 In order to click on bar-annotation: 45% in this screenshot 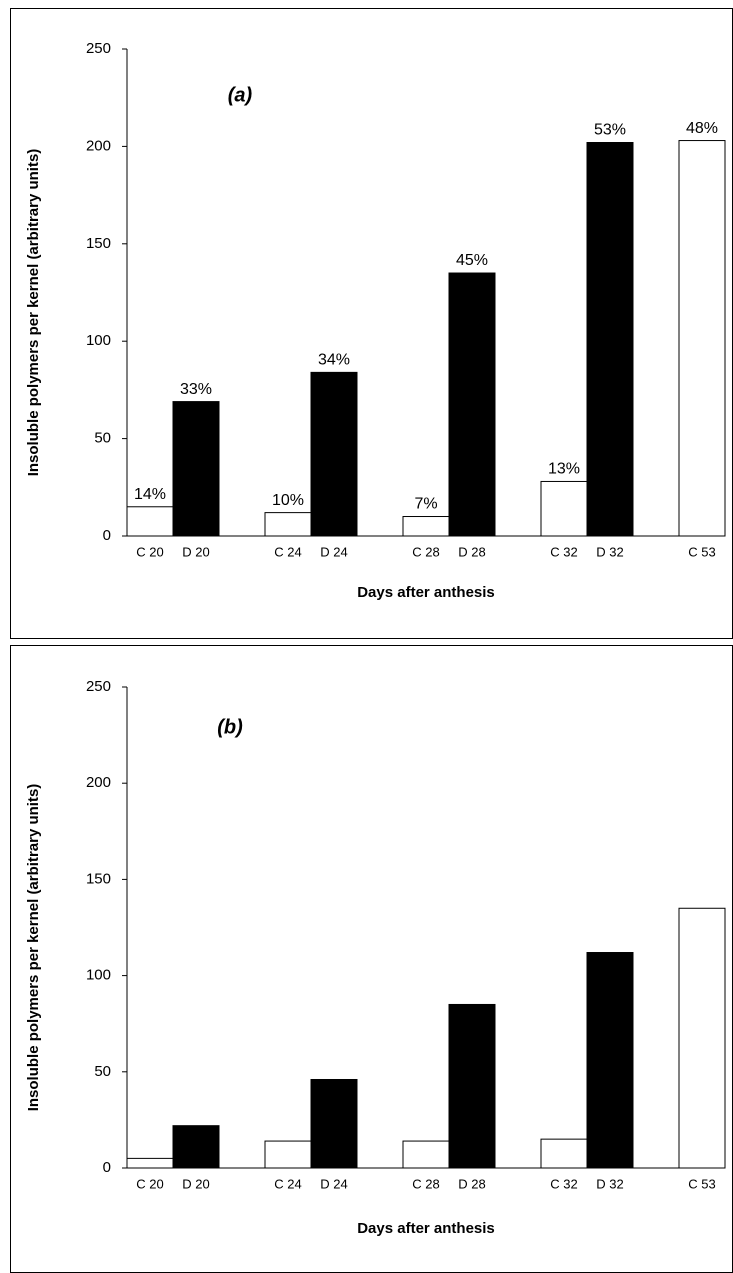, I will do `click(472, 260)`.